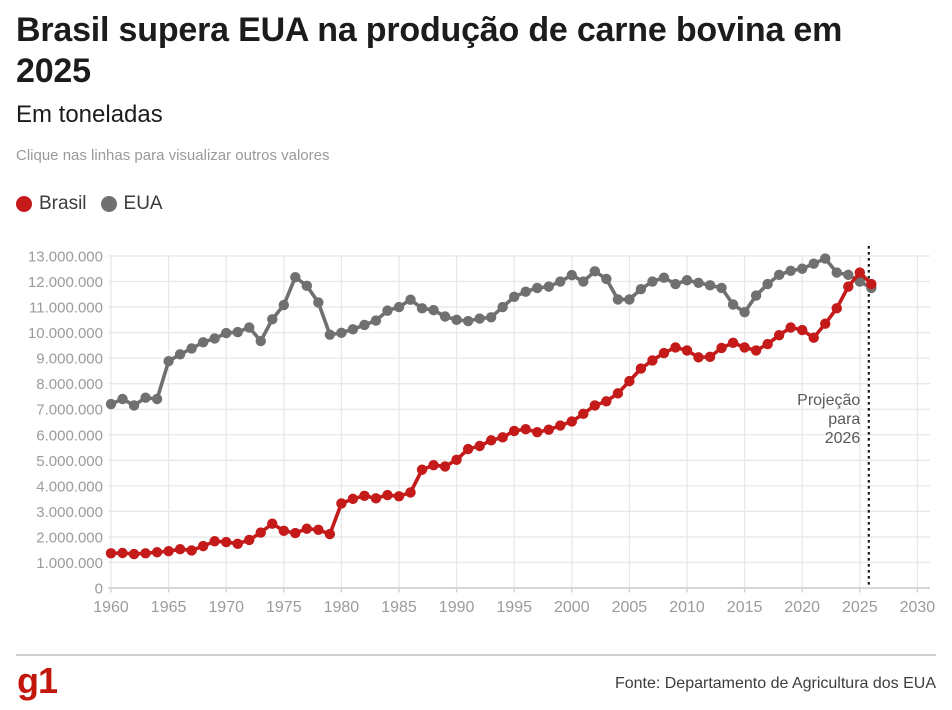  What do you see at coordinates (307, 286) in the screenshot?
I see `data-point-eua-1977` at bounding box center [307, 286].